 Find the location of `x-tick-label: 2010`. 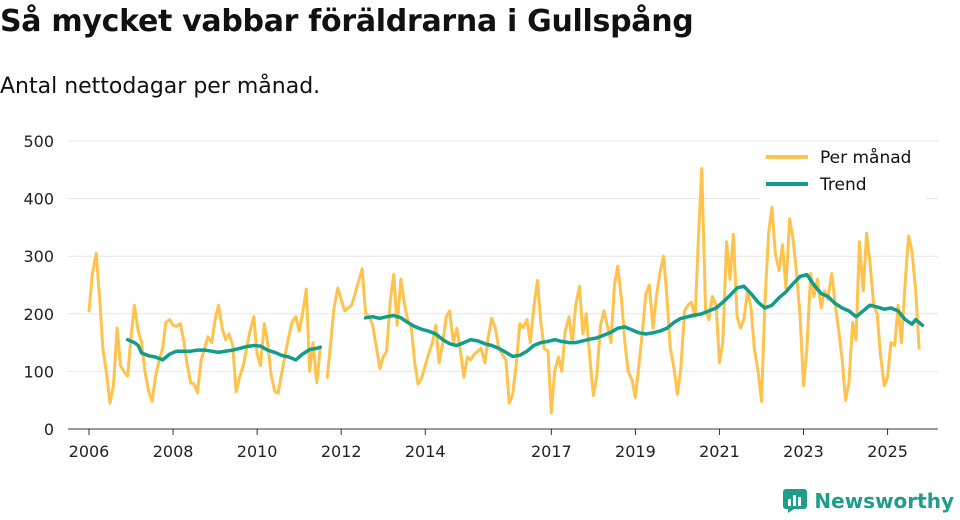

x-tick-label: 2010 is located at coordinates (257, 451).